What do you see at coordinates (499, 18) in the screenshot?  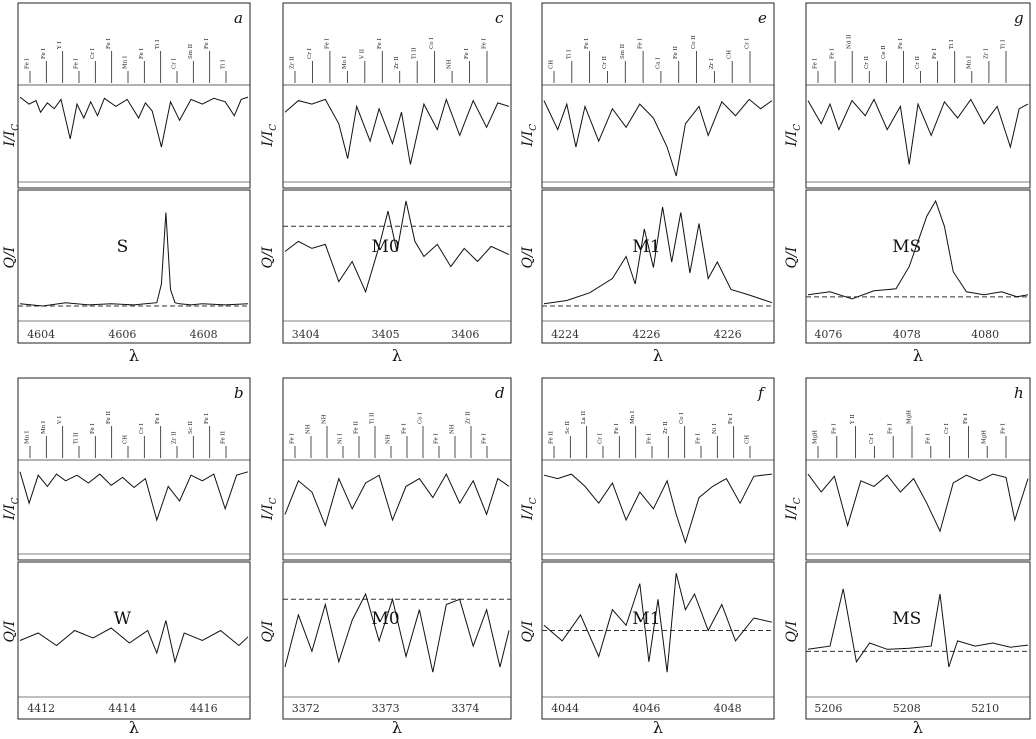 I see `panel-letter: c` at bounding box center [499, 18].